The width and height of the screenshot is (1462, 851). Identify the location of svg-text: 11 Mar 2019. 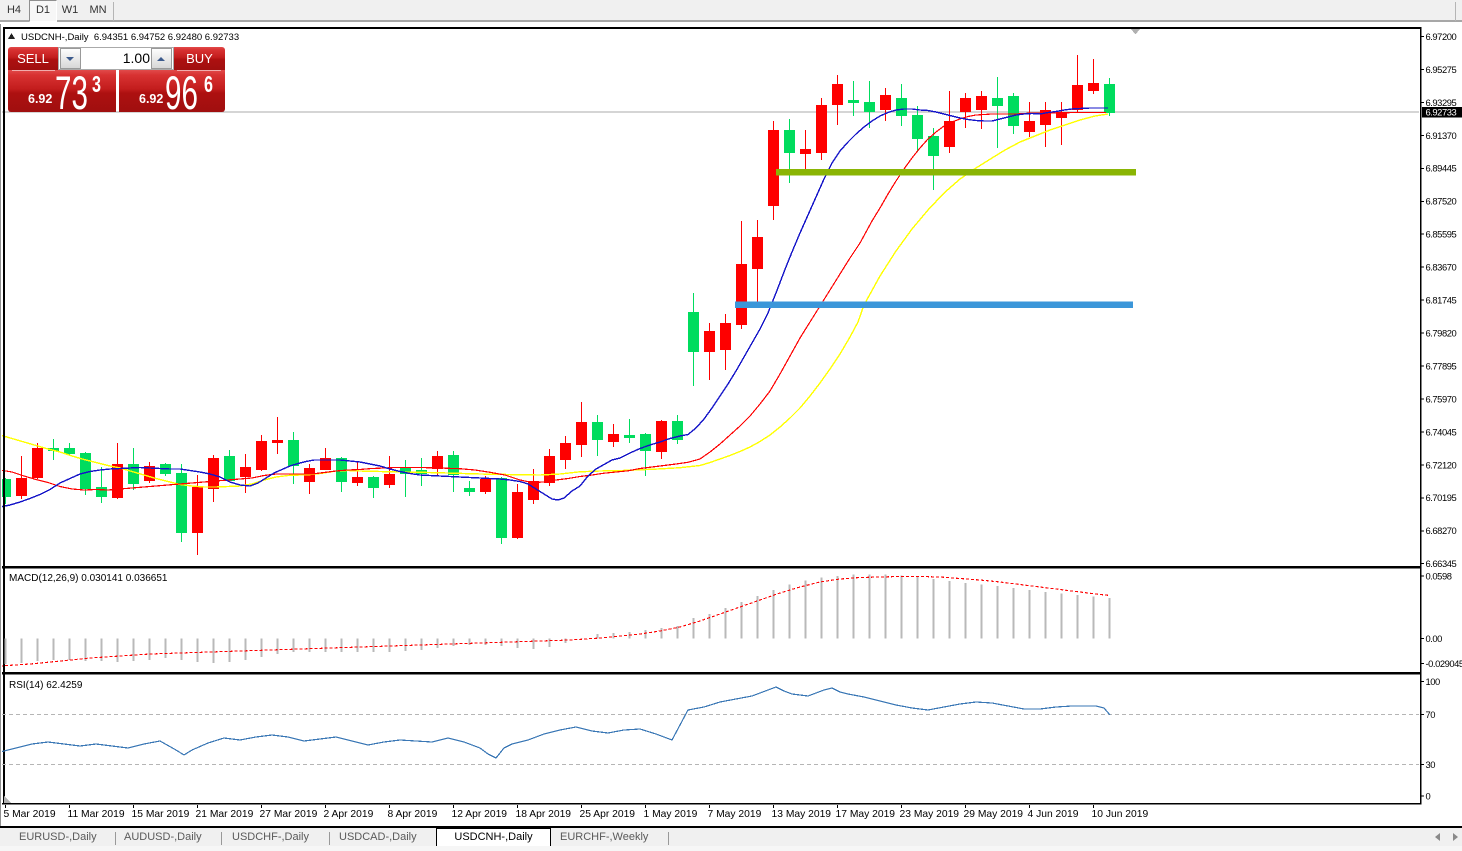
(96, 814).